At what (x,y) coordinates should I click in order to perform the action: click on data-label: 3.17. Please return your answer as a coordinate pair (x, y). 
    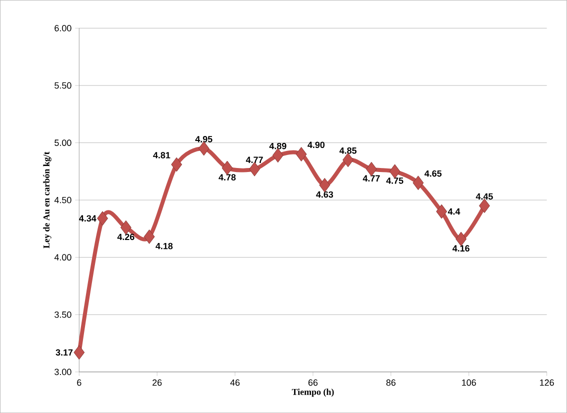
    Looking at the image, I should click on (64, 352).